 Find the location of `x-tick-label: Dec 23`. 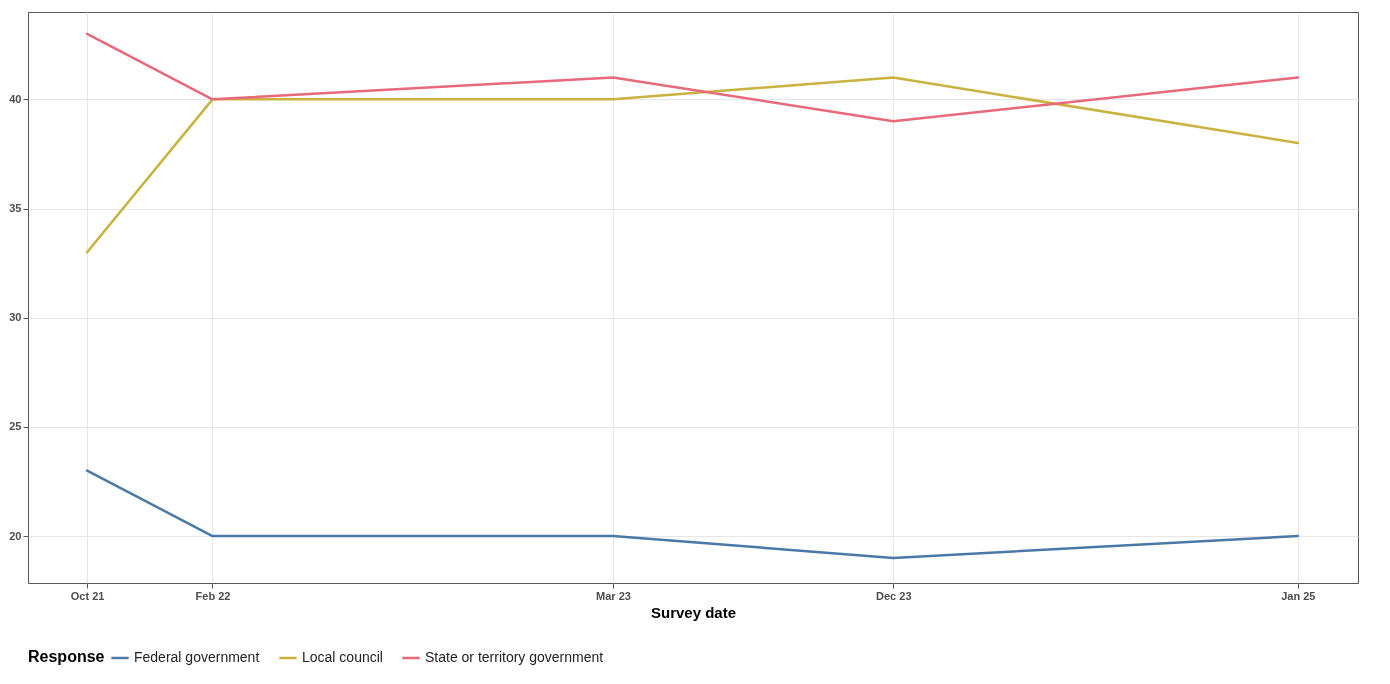

x-tick-label: Dec 23 is located at coordinates (894, 595).